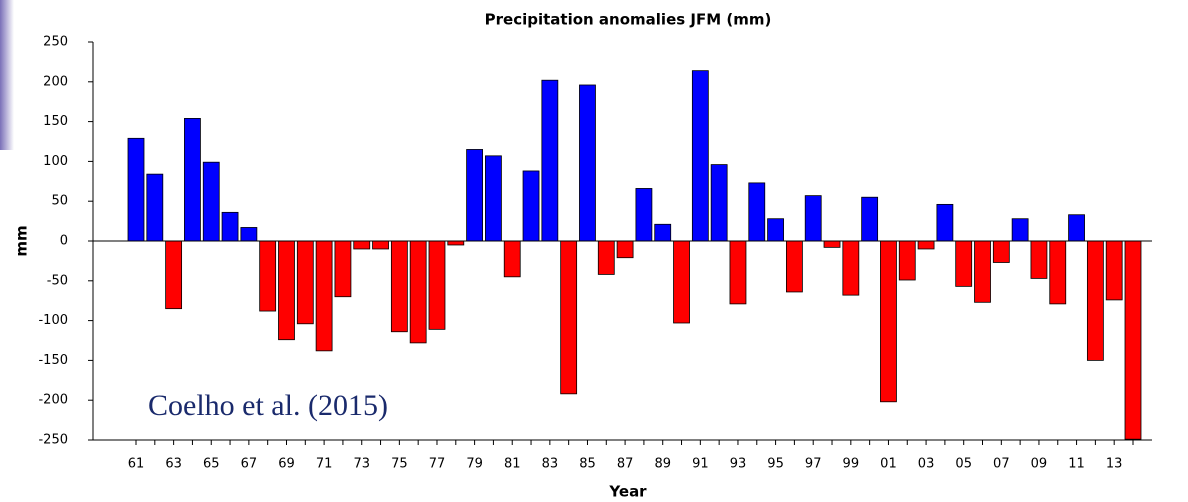  What do you see at coordinates (53, 400) in the screenshot?
I see `y-tick-label: -200` at bounding box center [53, 400].